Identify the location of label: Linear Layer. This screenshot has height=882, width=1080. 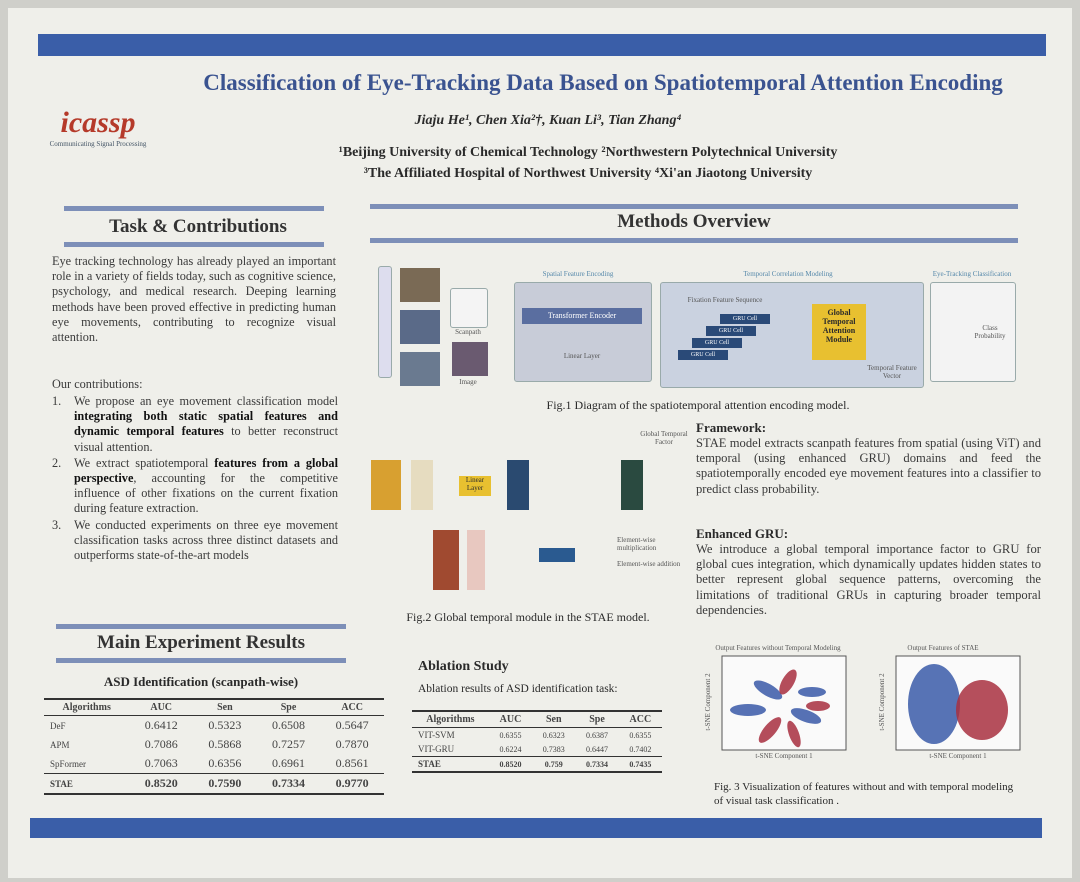
(582, 356).